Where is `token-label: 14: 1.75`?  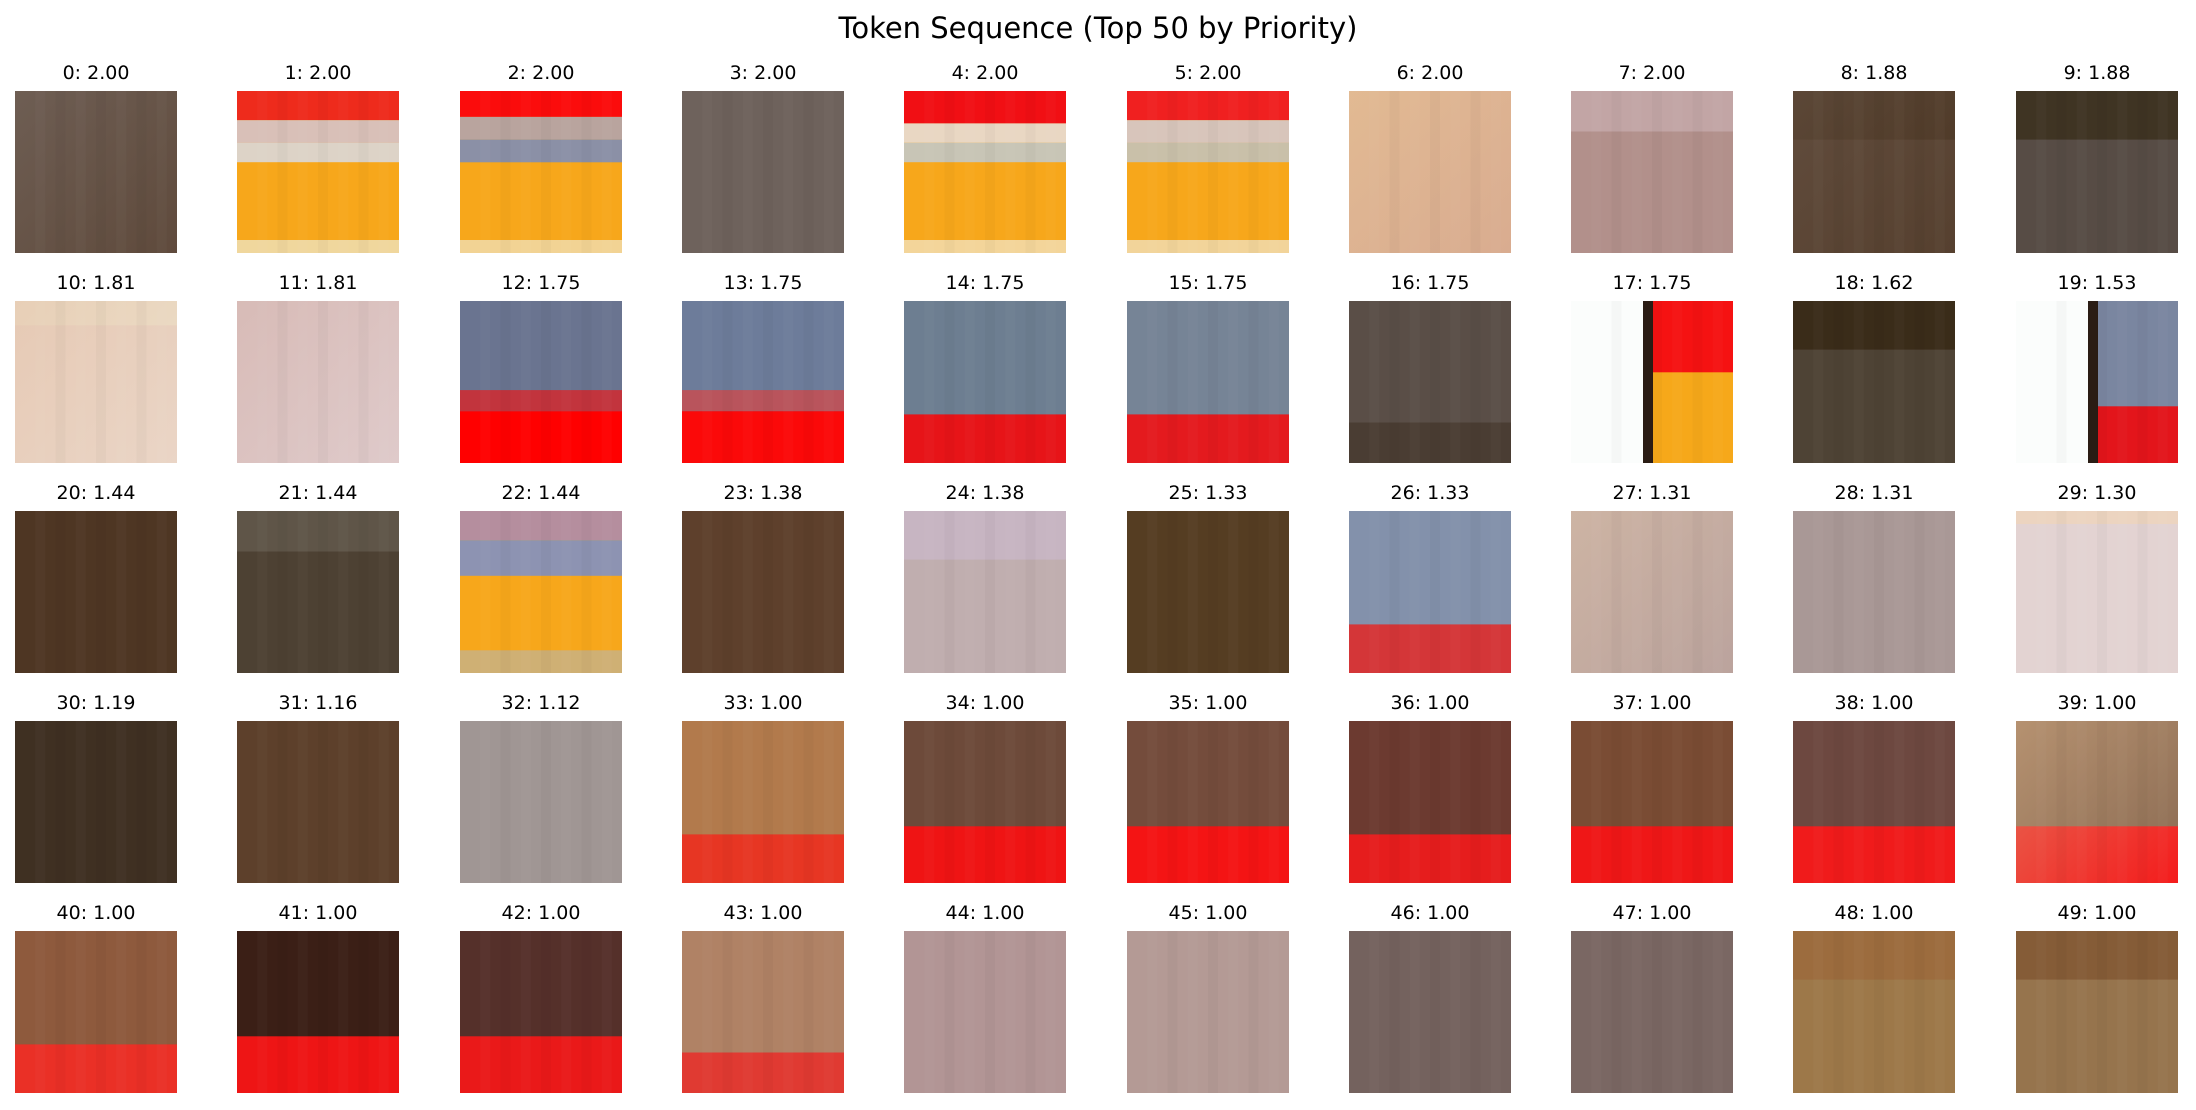
token-label: 14: 1.75 is located at coordinates (985, 283).